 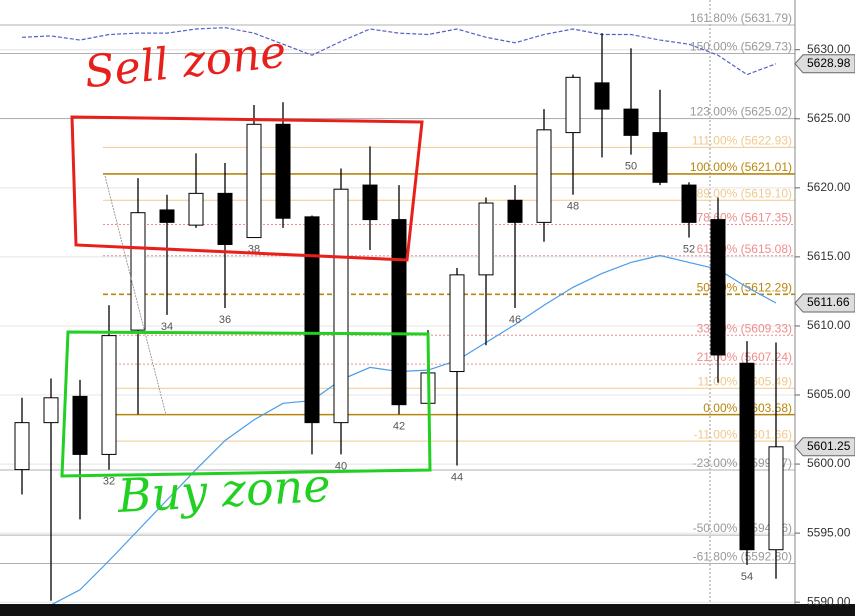 I want to click on fib-anchor, so click(x=135, y=295).